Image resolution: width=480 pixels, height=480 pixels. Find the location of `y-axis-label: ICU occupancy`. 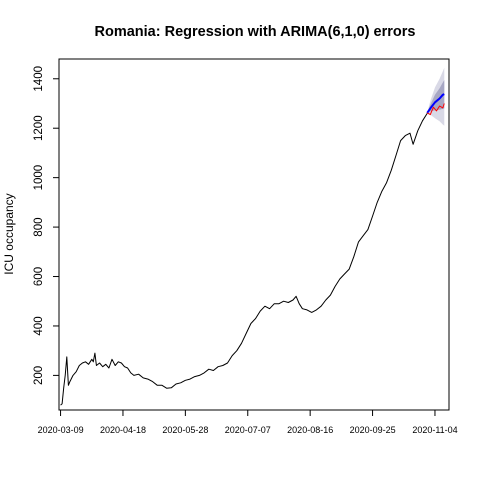

y-axis-label: ICU occupancy is located at coordinates (9, 233).